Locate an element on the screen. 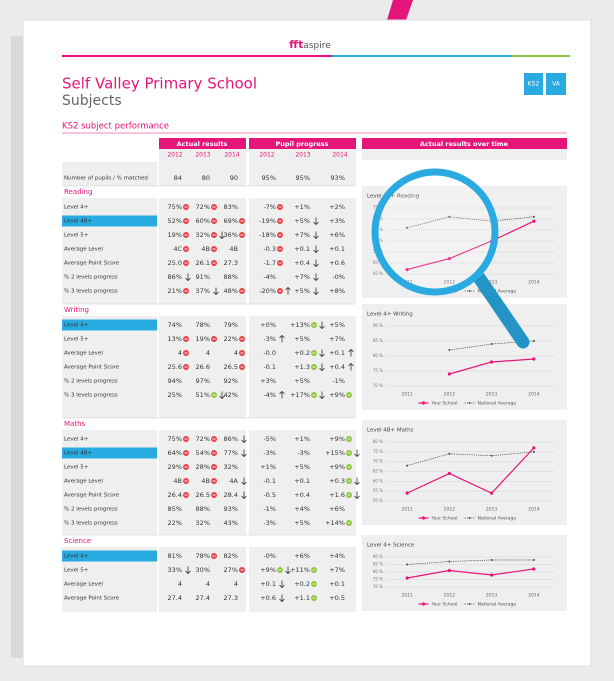 This screenshot has width=614, height=681. y-tick-label: 85 % is located at coordinates (378, 564).